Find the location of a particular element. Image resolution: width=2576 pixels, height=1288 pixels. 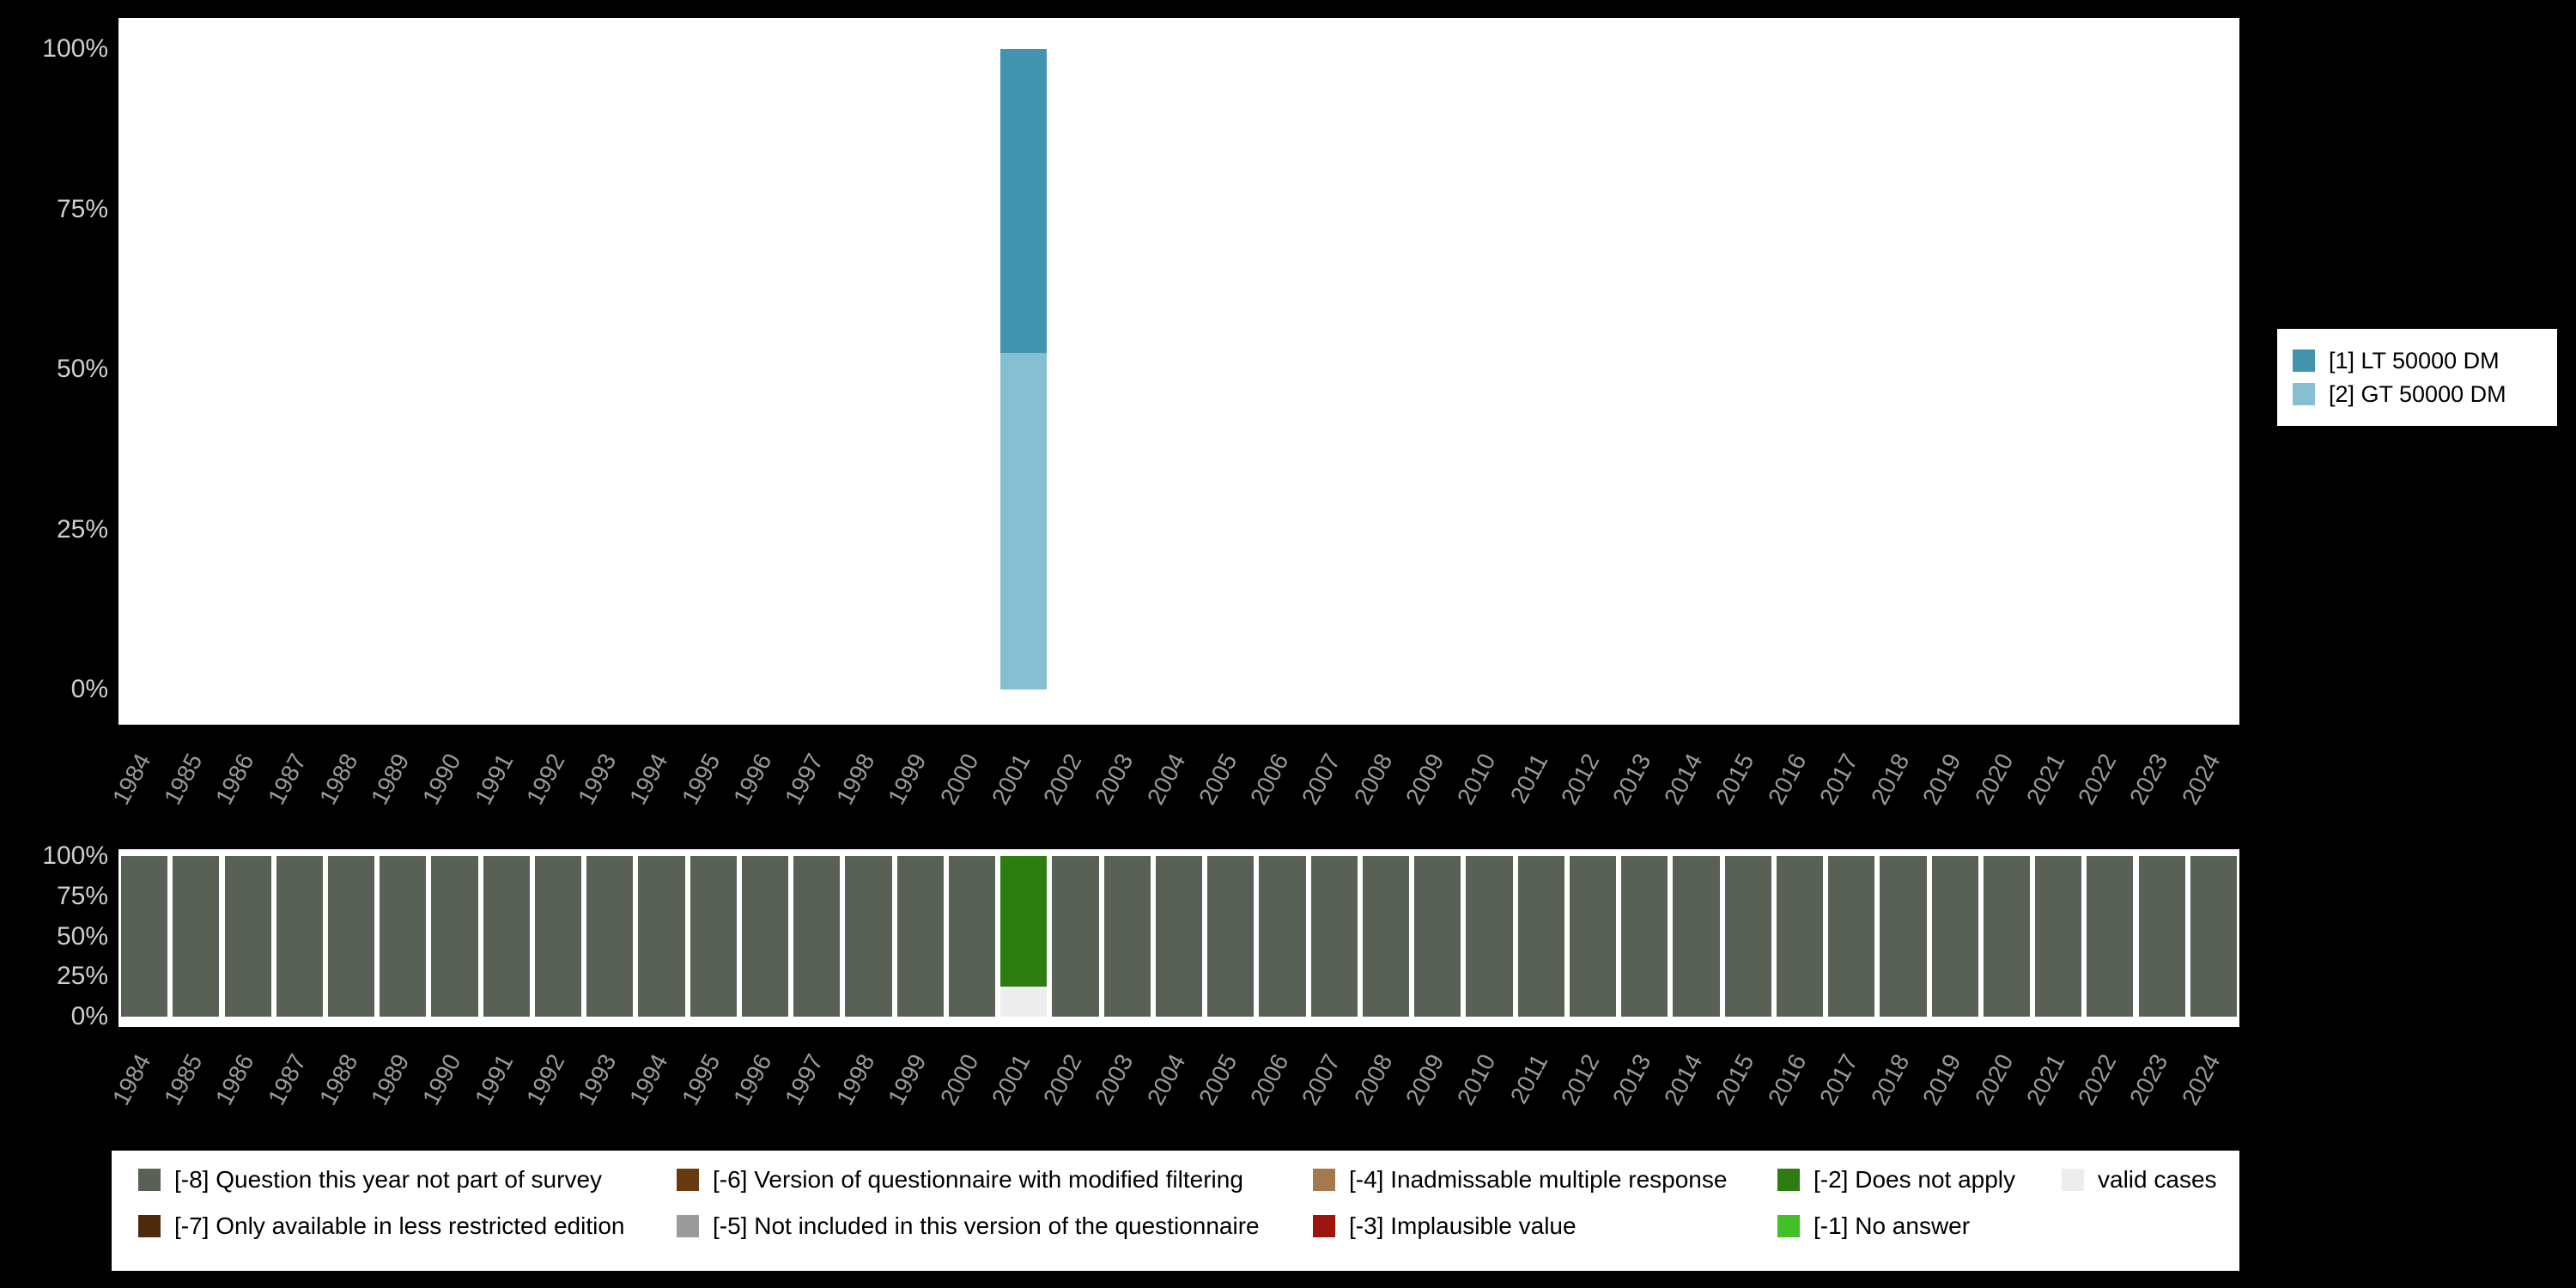

y-axis-tick-label: 0% is located at coordinates (89, 1016).